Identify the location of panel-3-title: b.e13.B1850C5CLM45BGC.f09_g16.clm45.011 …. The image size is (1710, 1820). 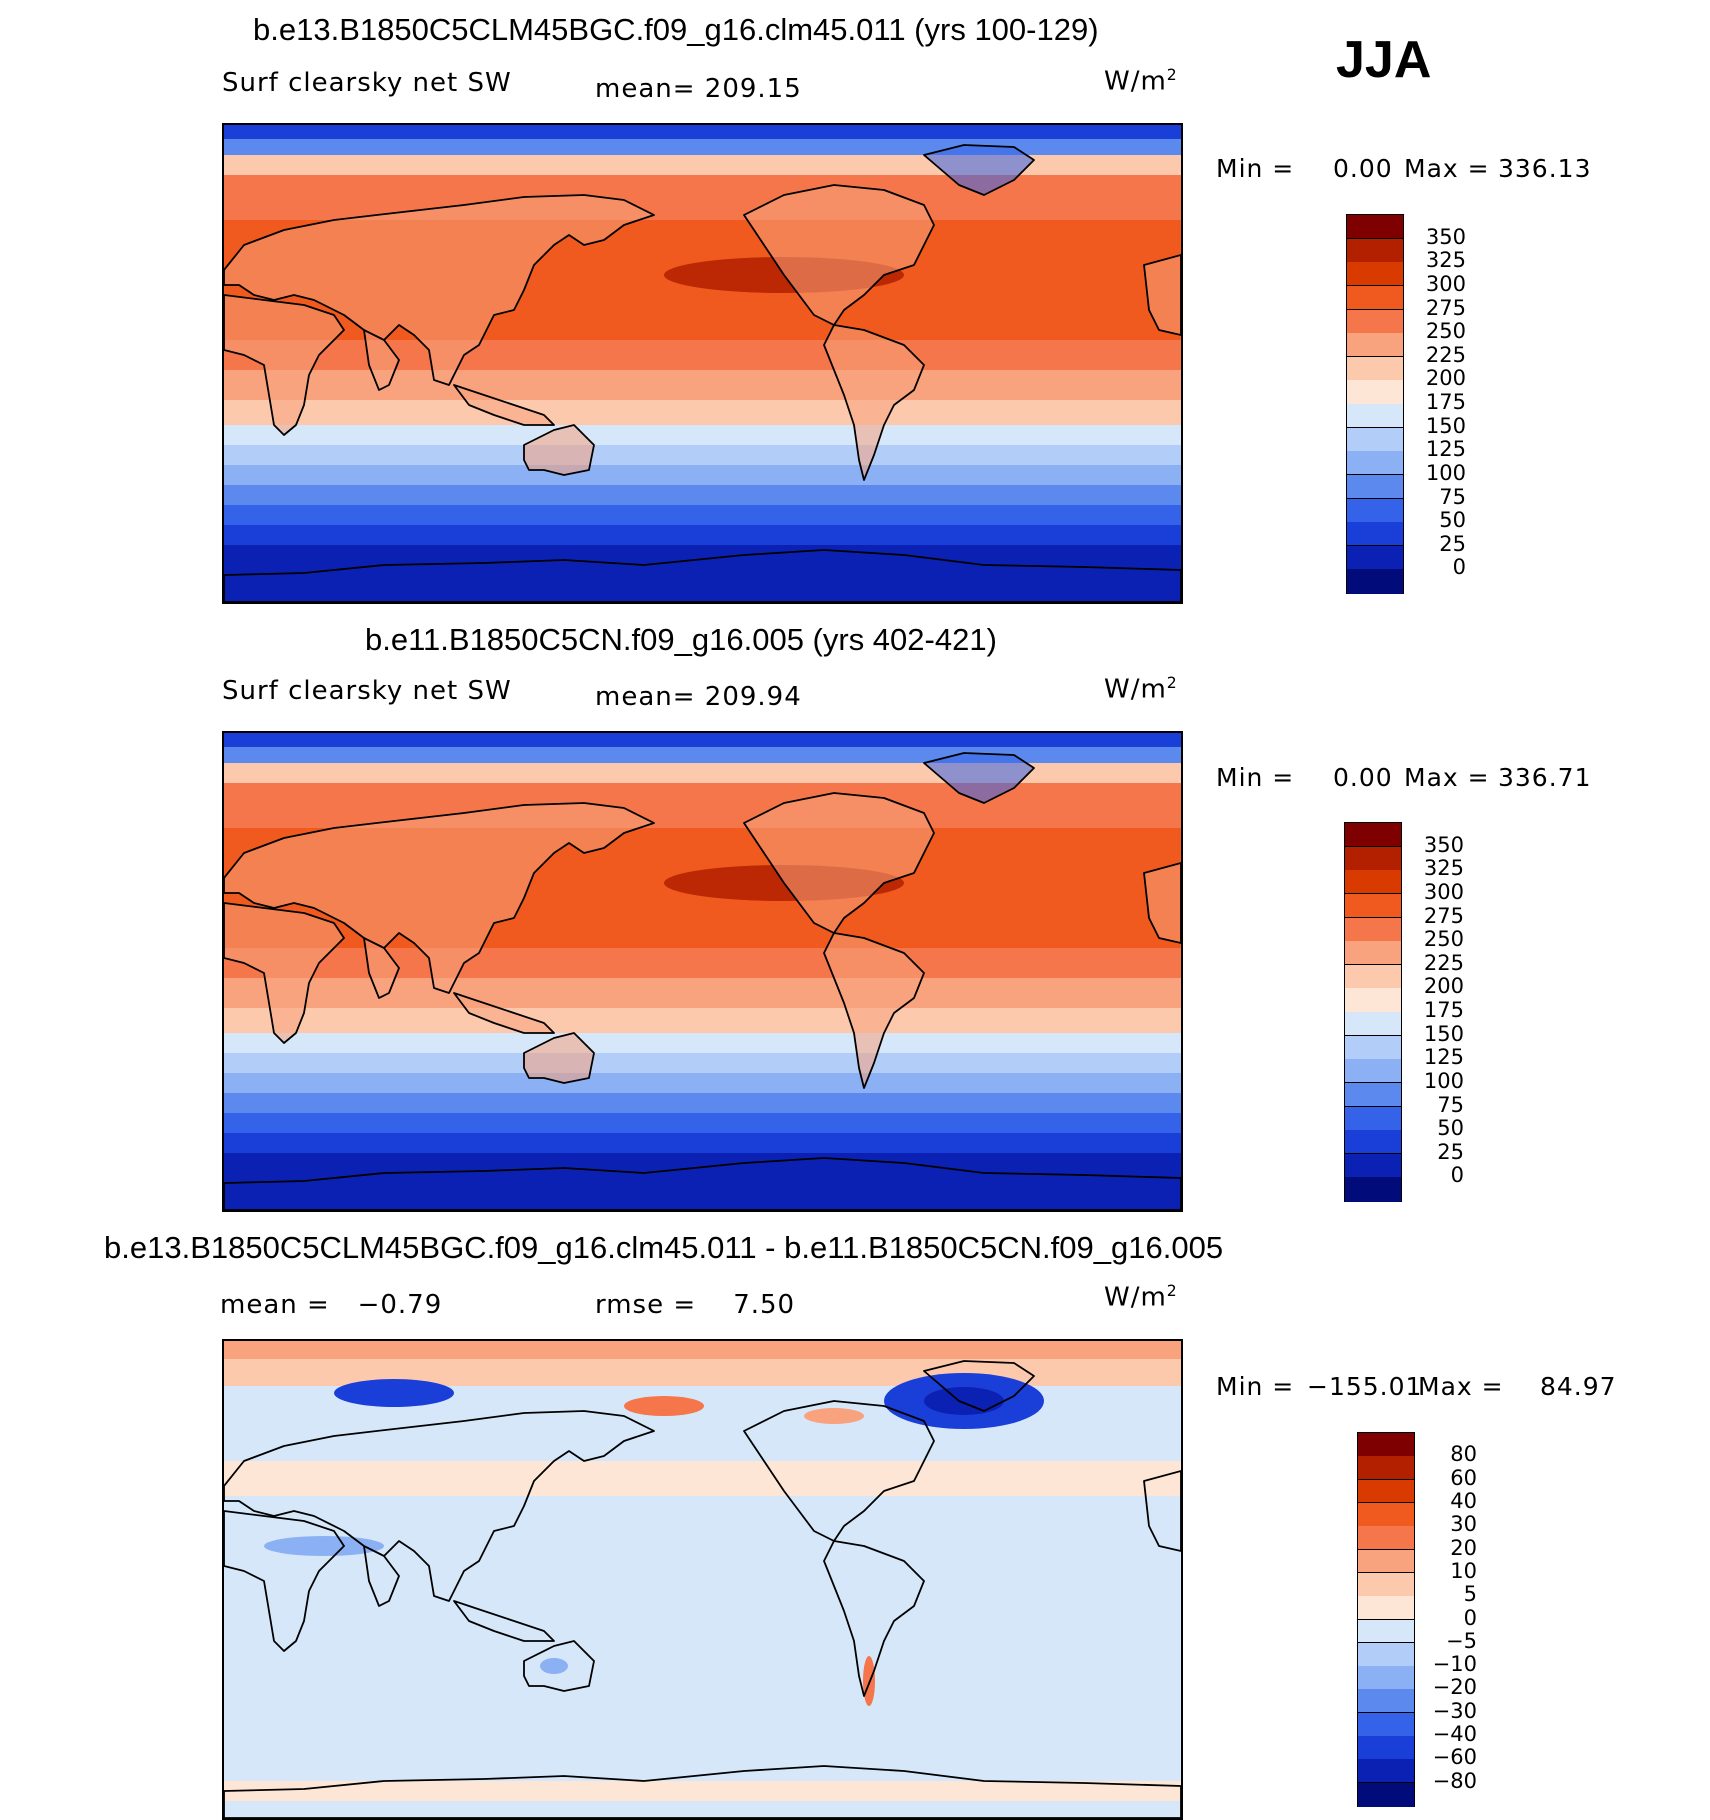
(664, 1247).